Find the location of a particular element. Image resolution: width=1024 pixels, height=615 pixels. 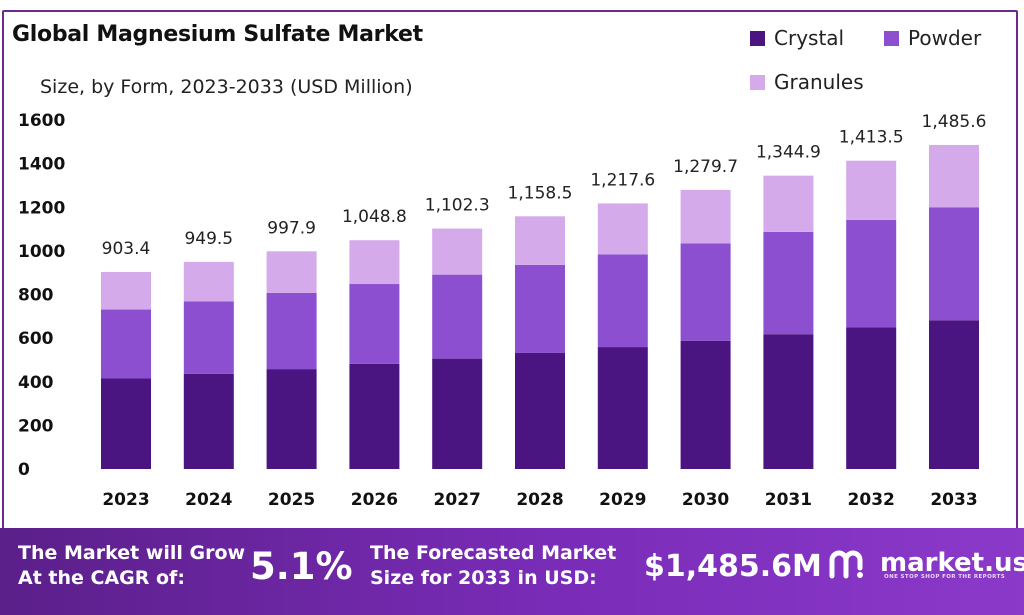

forecast-value: $1,485.6M is located at coordinates (733, 566).